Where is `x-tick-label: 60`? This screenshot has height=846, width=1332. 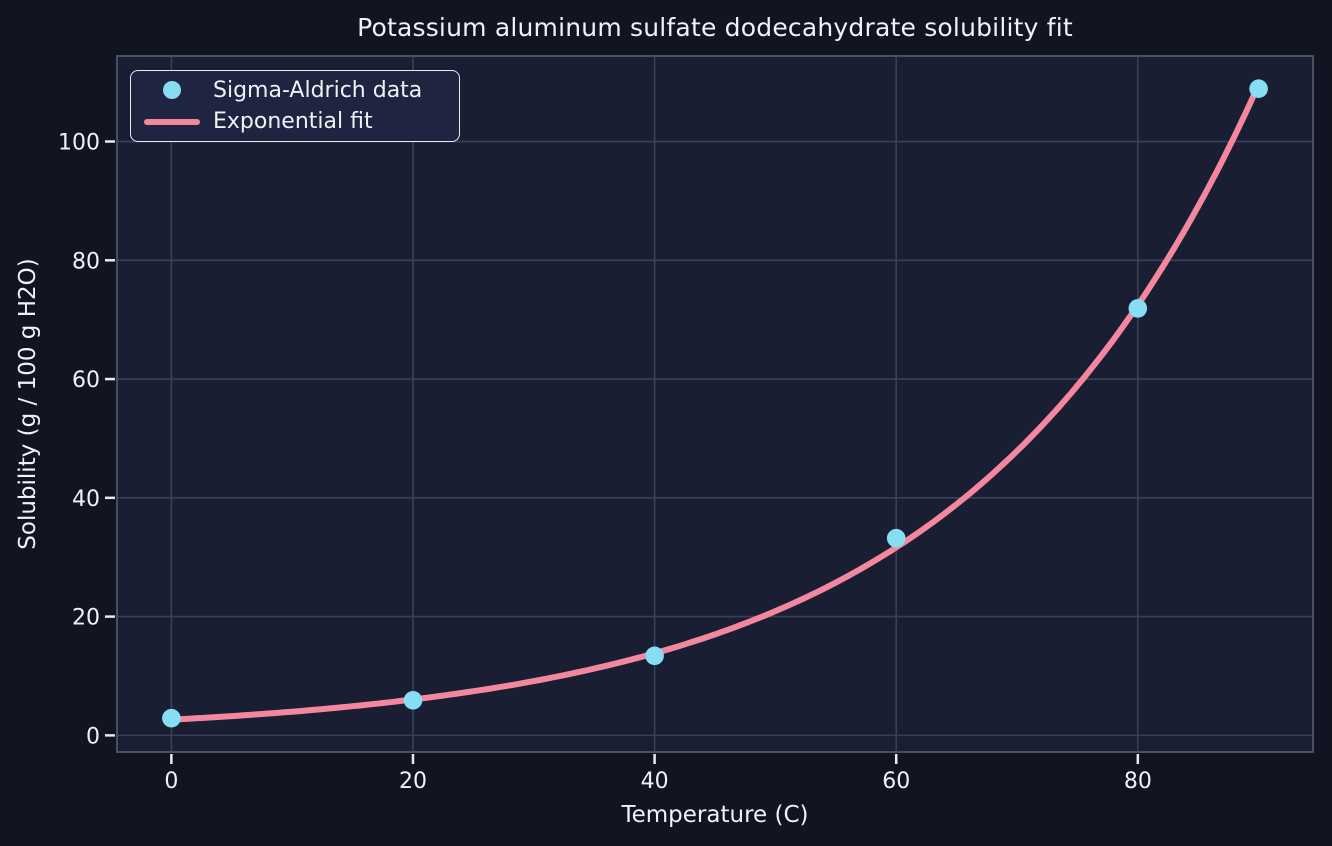 x-tick-label: 60 is located at coordinates (896, 781).